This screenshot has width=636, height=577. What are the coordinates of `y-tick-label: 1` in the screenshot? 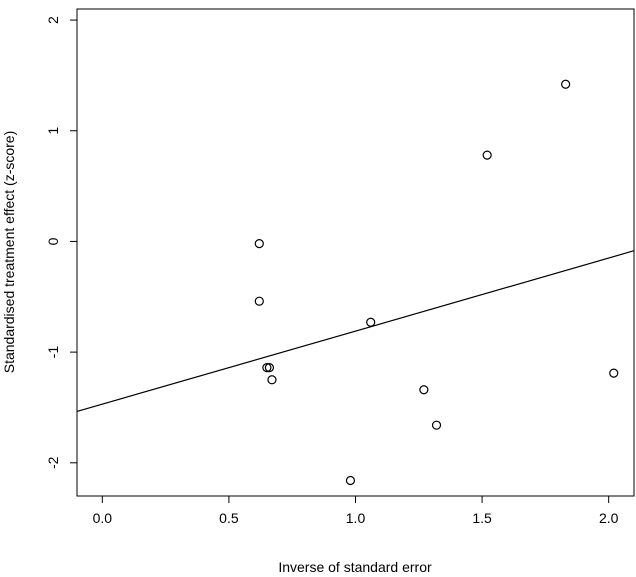 It's located at (53, 131).